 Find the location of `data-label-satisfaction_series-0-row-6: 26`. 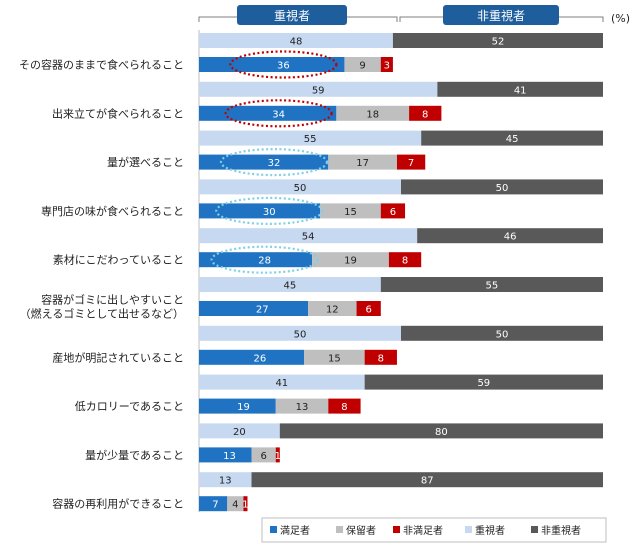

data-label-satisfaction_series-0-row-6: 26 is located at coordinates (260, 358).